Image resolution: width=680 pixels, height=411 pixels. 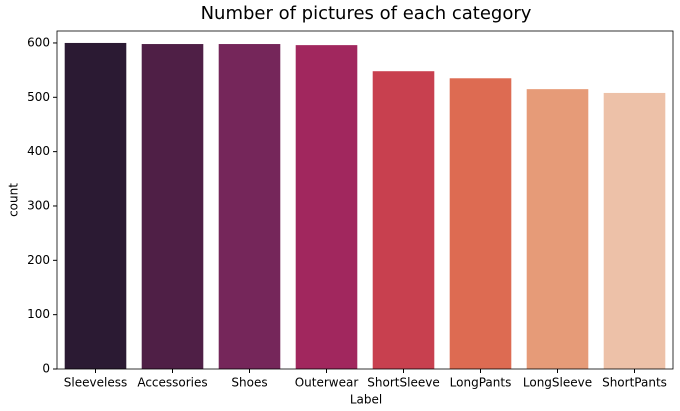 What do you see at coordinates (38, 260) in the screenshot?
I see `y-tick-label: 200` at bounding box center [38, 260].